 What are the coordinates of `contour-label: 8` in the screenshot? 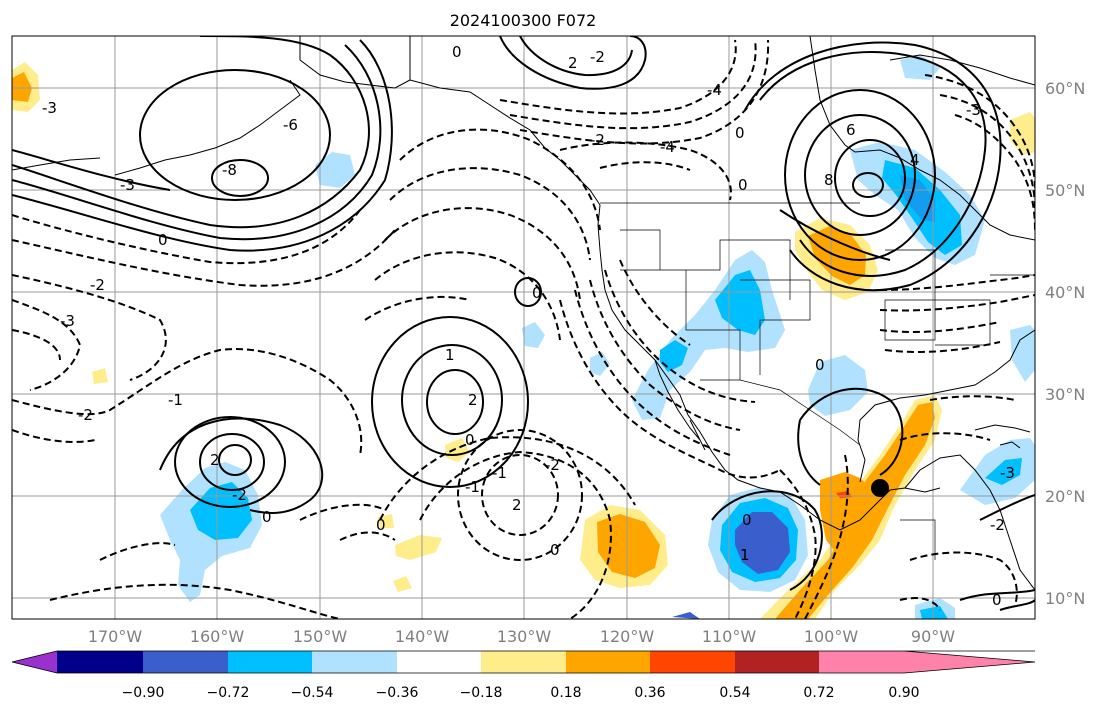 It's located at (829, 180).